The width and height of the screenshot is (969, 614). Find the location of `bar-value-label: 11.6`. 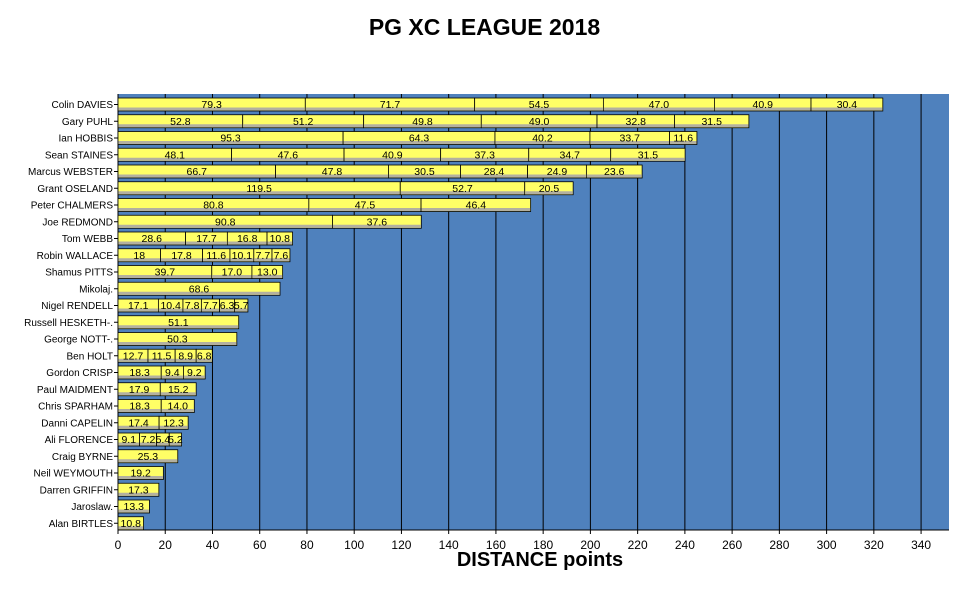

bar-value-label: 11.6 is located at coordinates (216, 256).